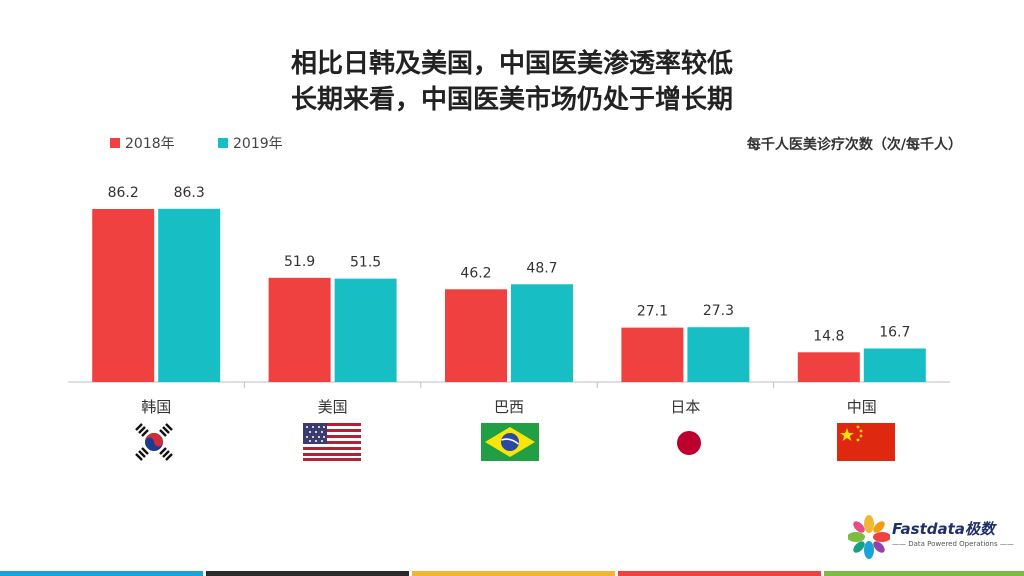 The width and height of the screenshot is (1024, 576). I want to click on logo-flower-icon, so click(869, 537).